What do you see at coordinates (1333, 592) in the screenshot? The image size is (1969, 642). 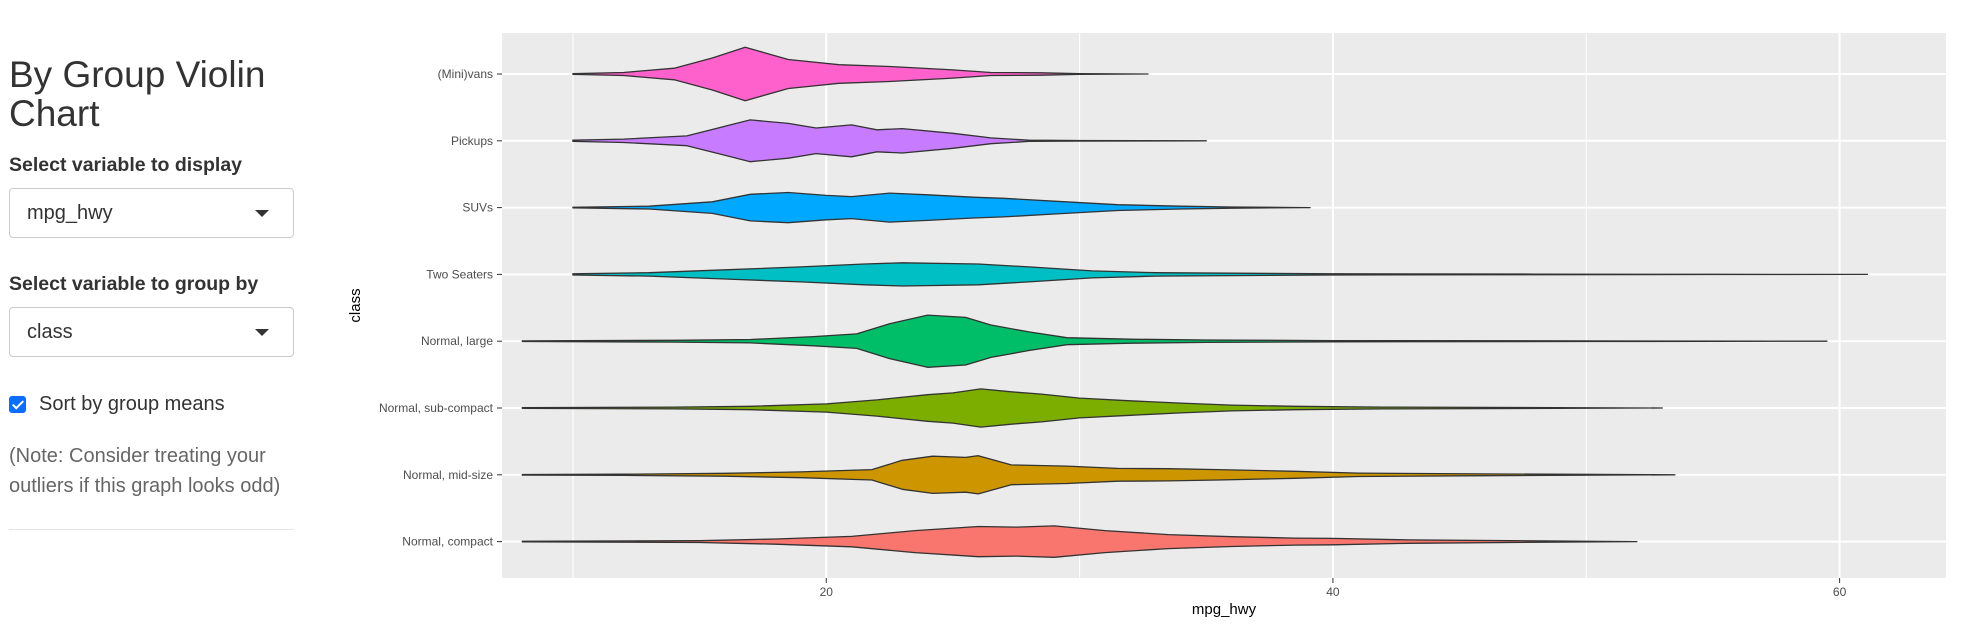 I see `x-tick-label: 40` at bounding box center [1333, 592].